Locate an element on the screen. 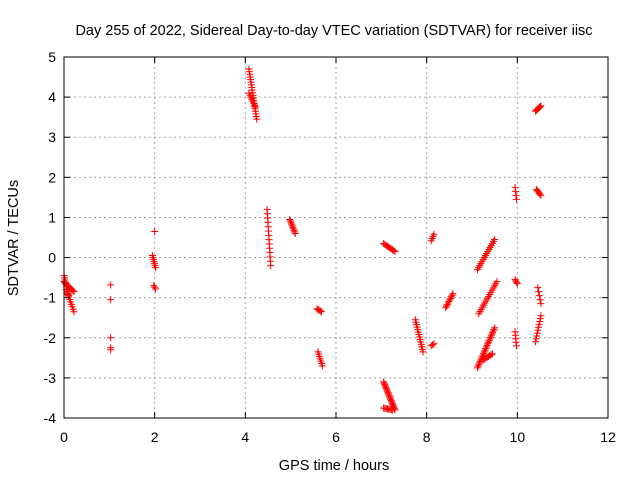 The width and height of the screenshot is (640, 480). y-tick-label: 0 is located at coordinates (52, 258).